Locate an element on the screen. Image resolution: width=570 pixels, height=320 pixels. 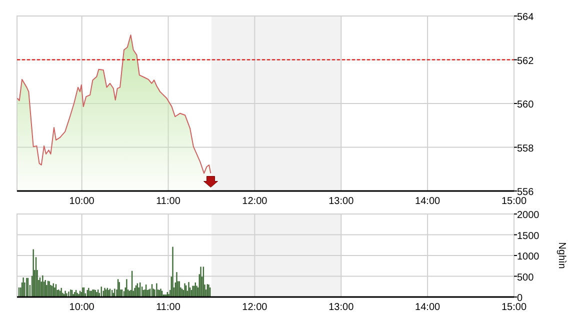
y-tick-label: 0 is located at coordinates (520, 298).